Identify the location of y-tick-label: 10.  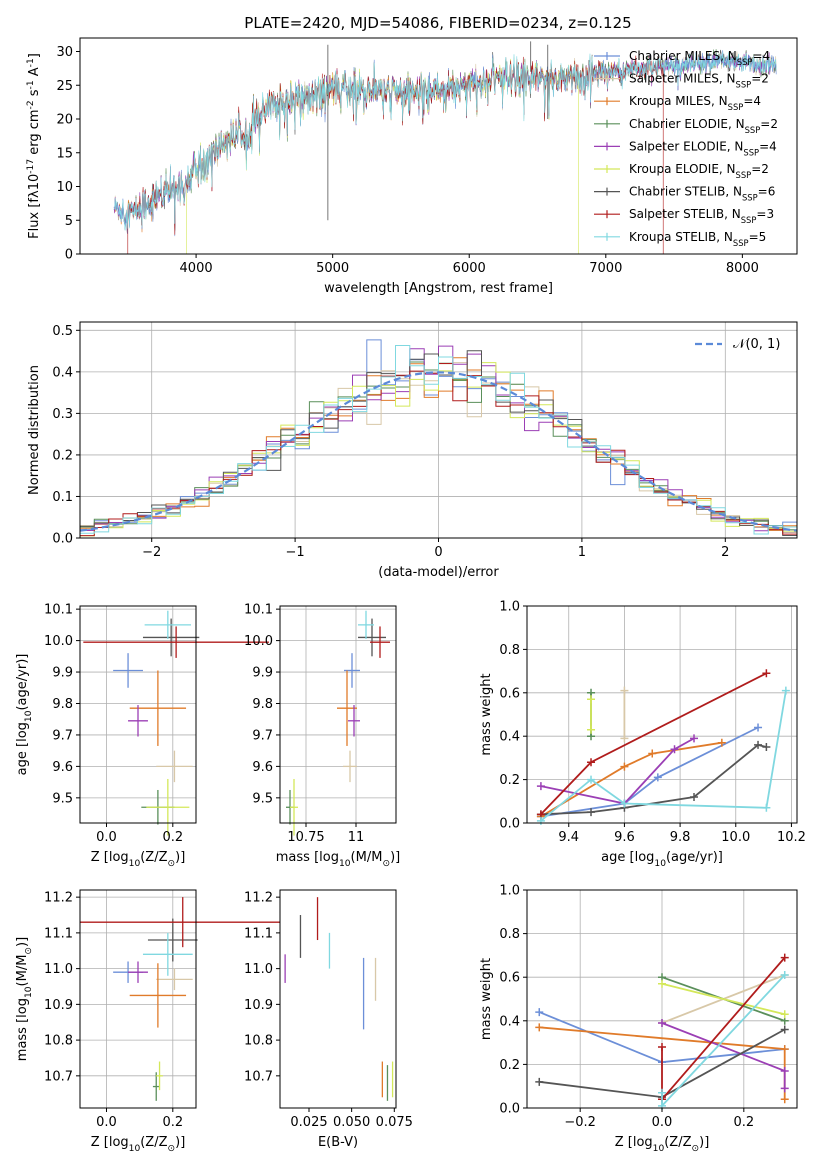
(64, 187).